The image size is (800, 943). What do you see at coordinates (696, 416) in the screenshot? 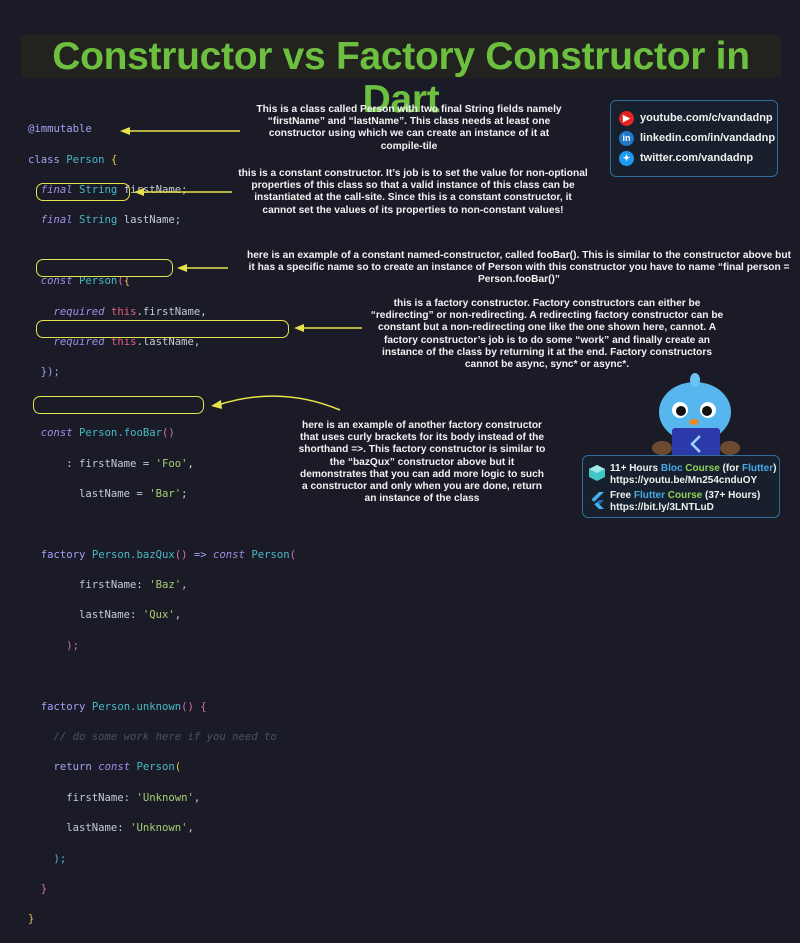
I see `mascot-illustration` at bounding box center [696, 416].